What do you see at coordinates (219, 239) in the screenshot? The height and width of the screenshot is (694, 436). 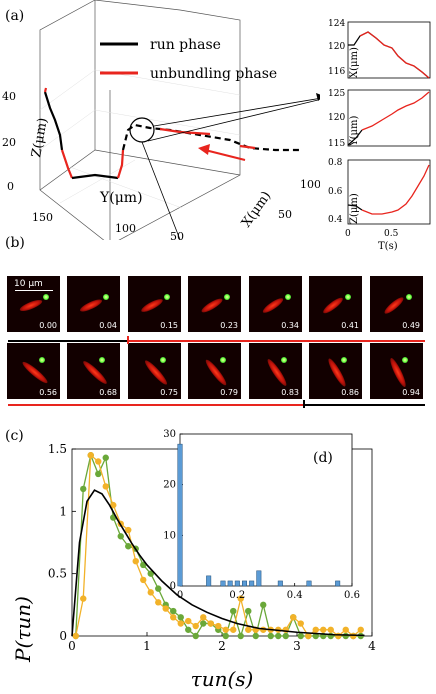 I see `y-tick-0: 0` at bounding box center [219, 239].